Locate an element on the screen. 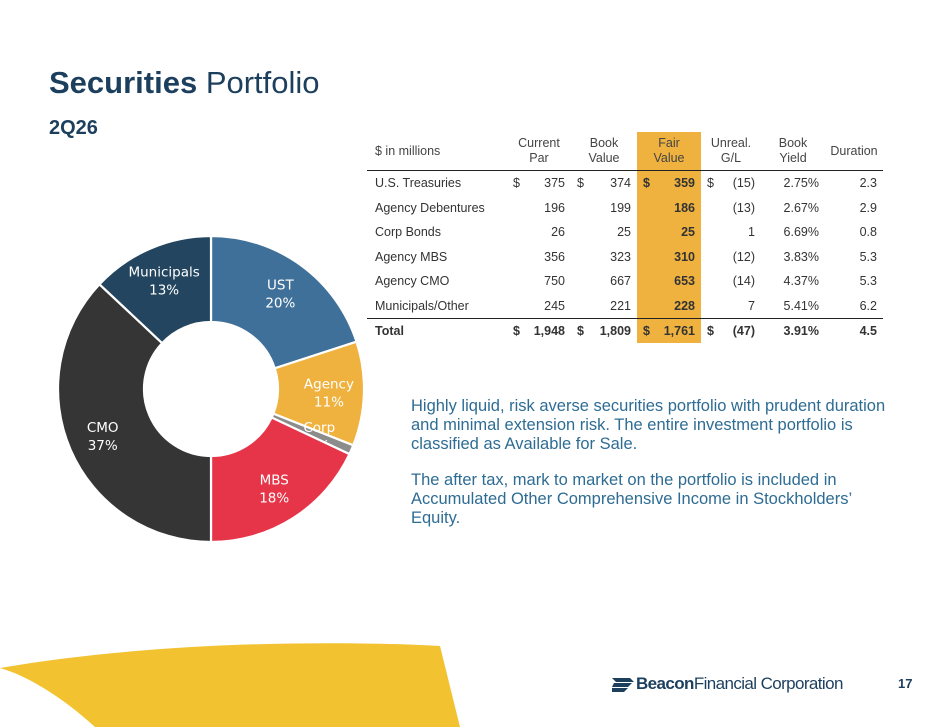 The height and width of the screenshot is (727, 941). cell-value: 2.75% is located at coordinates (801, 183).